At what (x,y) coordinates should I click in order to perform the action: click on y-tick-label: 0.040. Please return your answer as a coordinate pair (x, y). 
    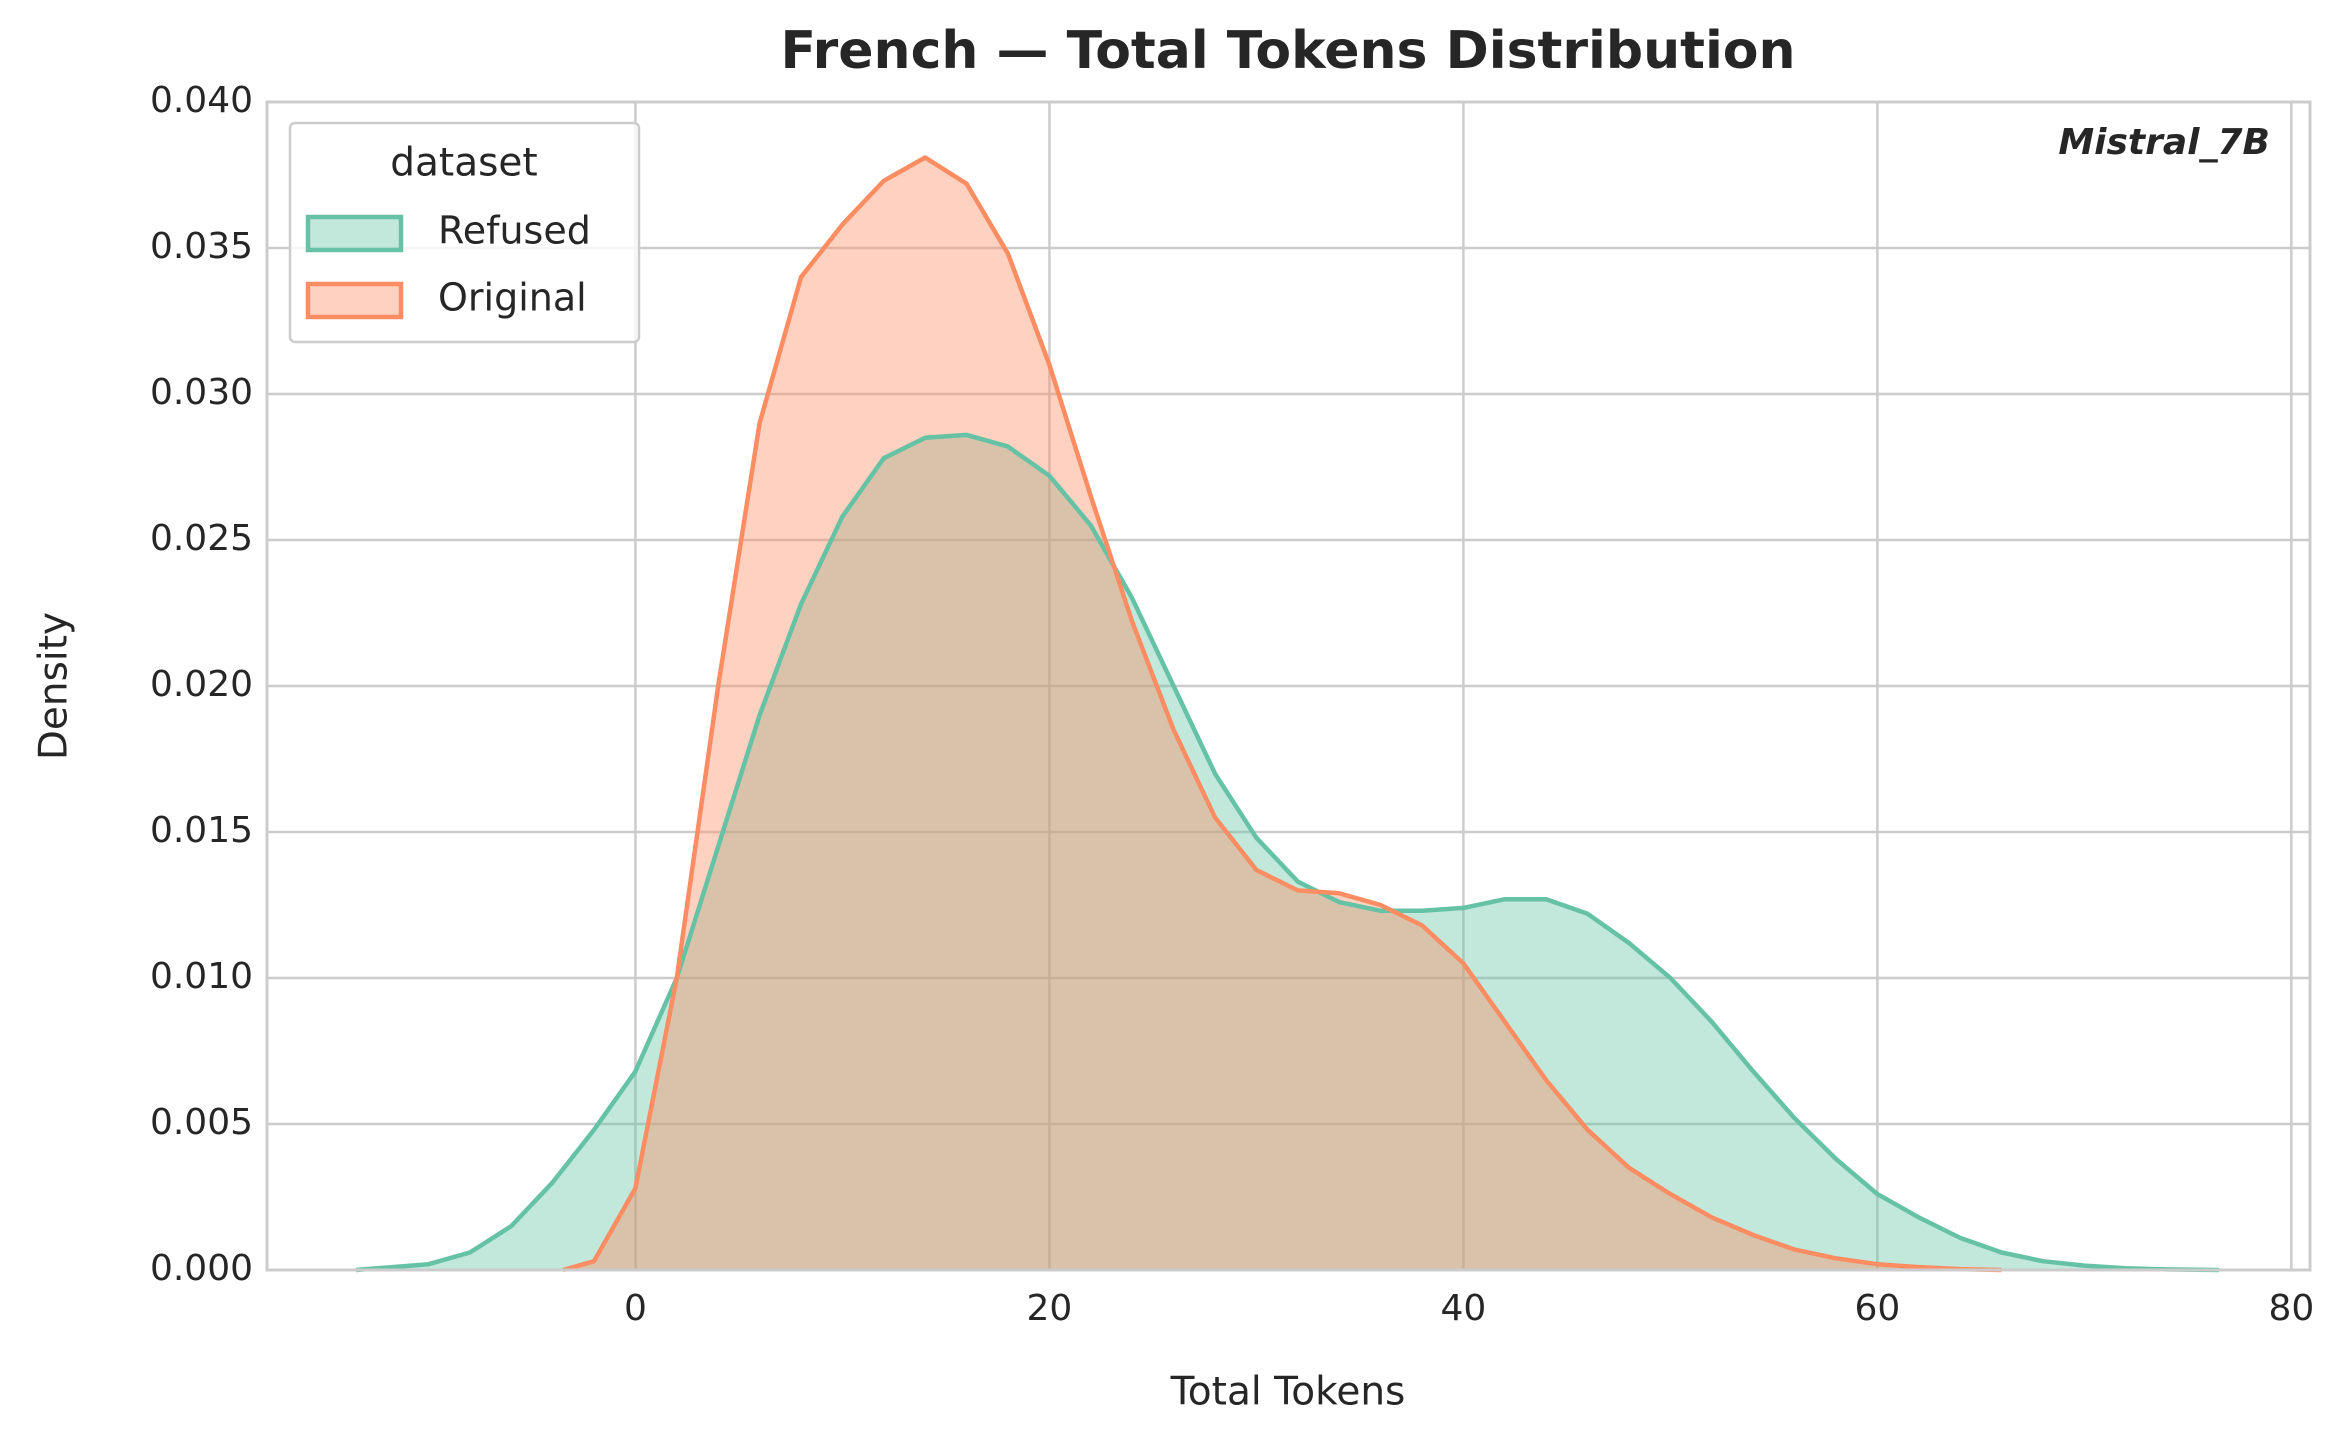
    Looking at the image, I should click on (201, 100).